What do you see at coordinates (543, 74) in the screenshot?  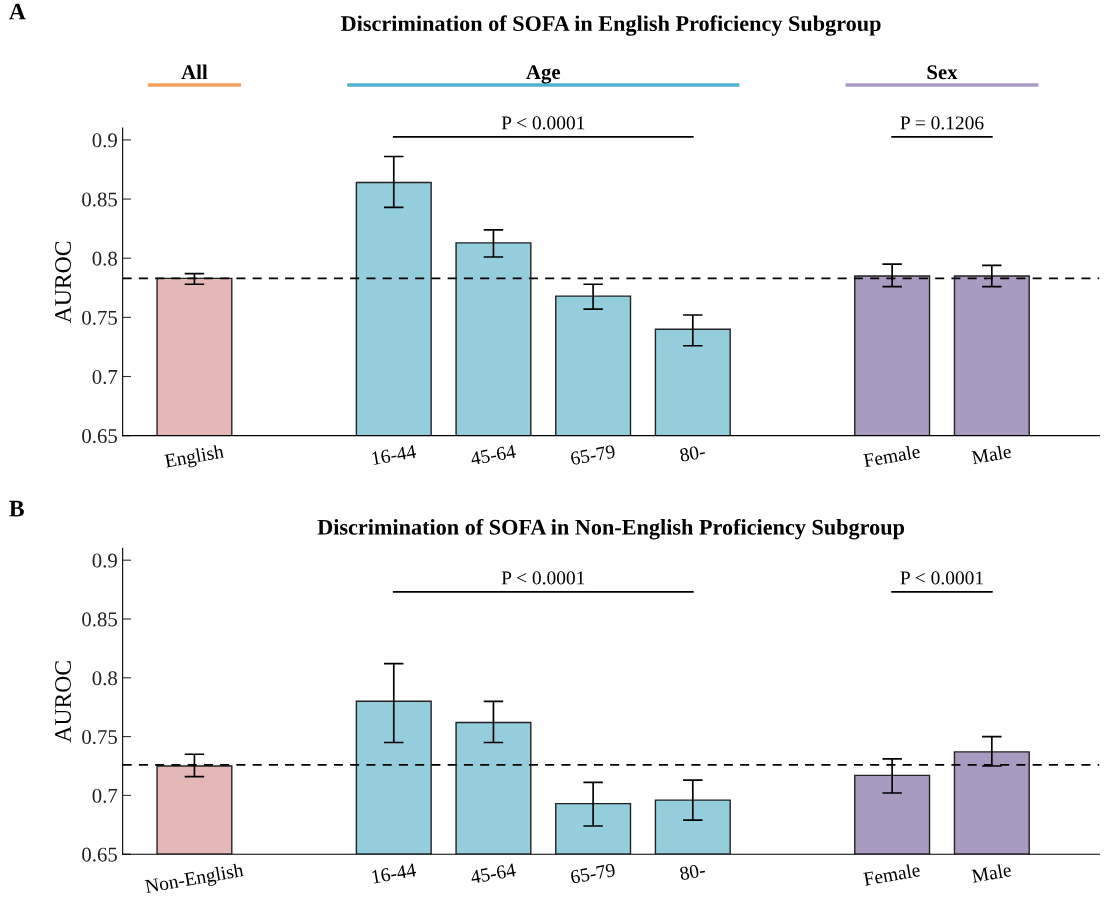 I see `text: Age` at bounding box center [543, 74].